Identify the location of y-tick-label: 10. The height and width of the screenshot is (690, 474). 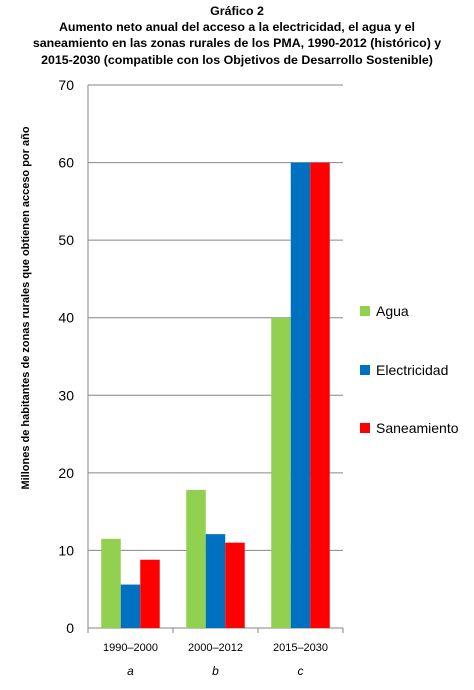
(66, 550).